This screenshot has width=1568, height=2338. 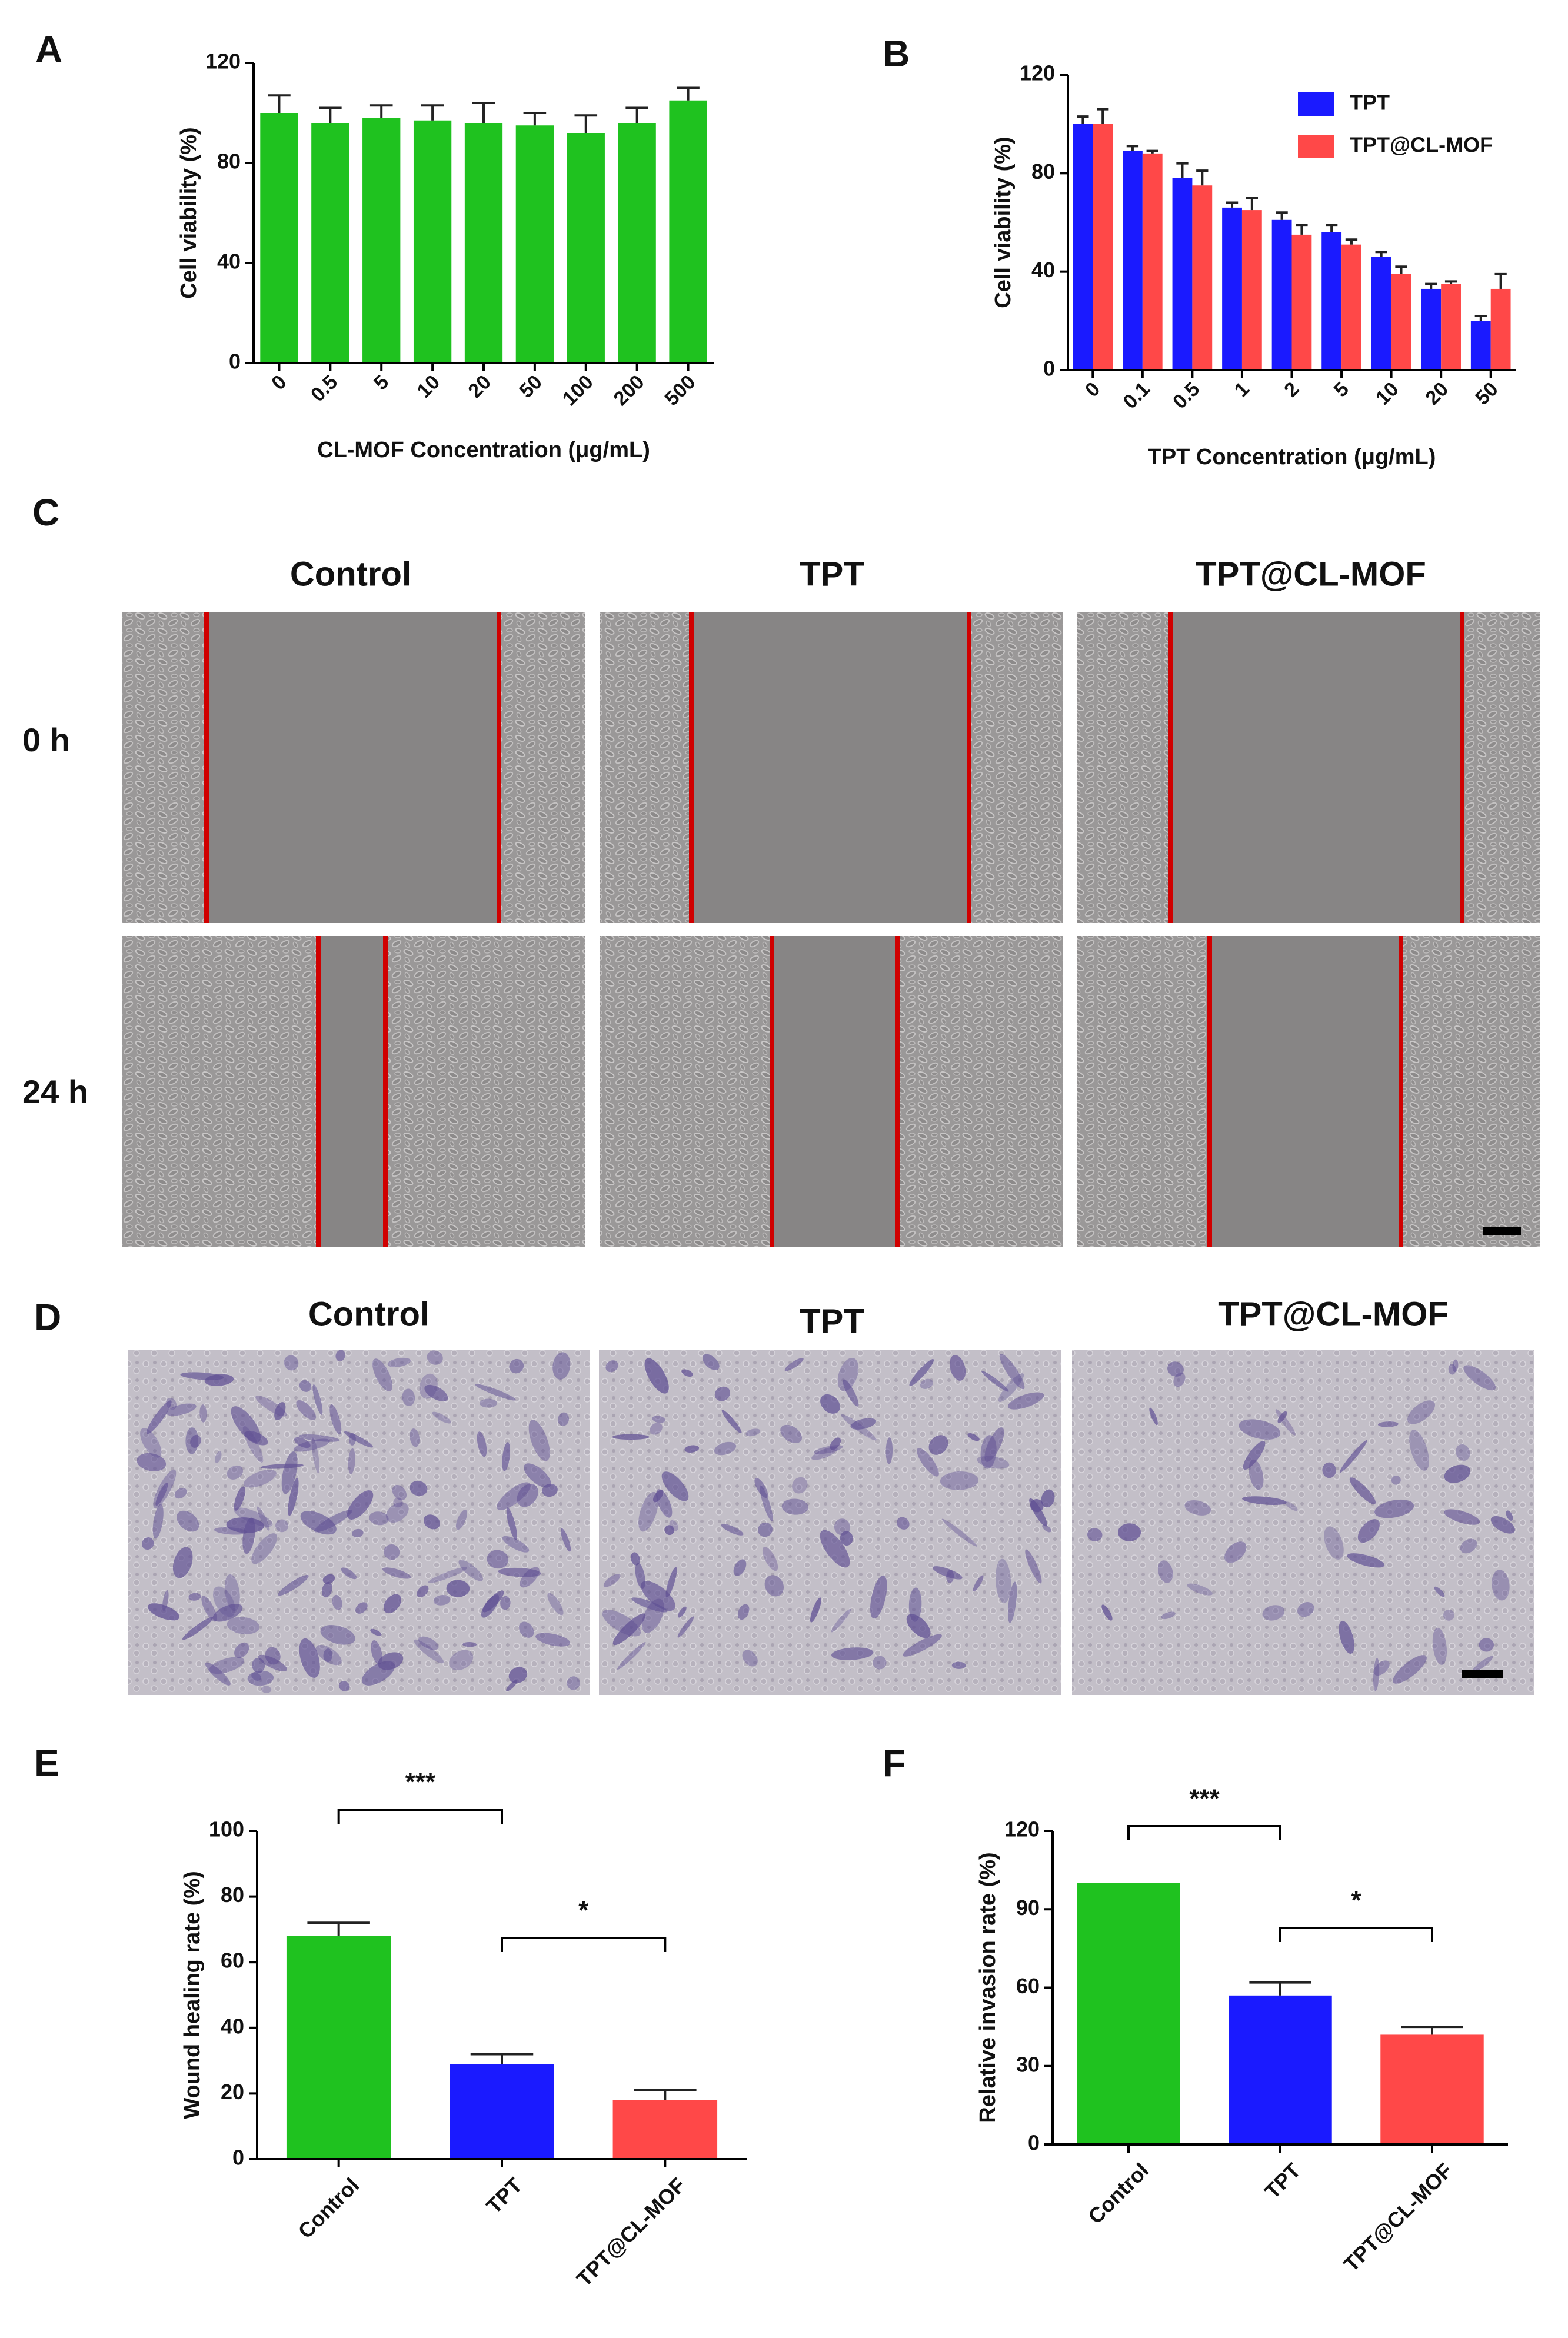 I want to click on x-tick-label: Control, so click(x=329, y=2208).